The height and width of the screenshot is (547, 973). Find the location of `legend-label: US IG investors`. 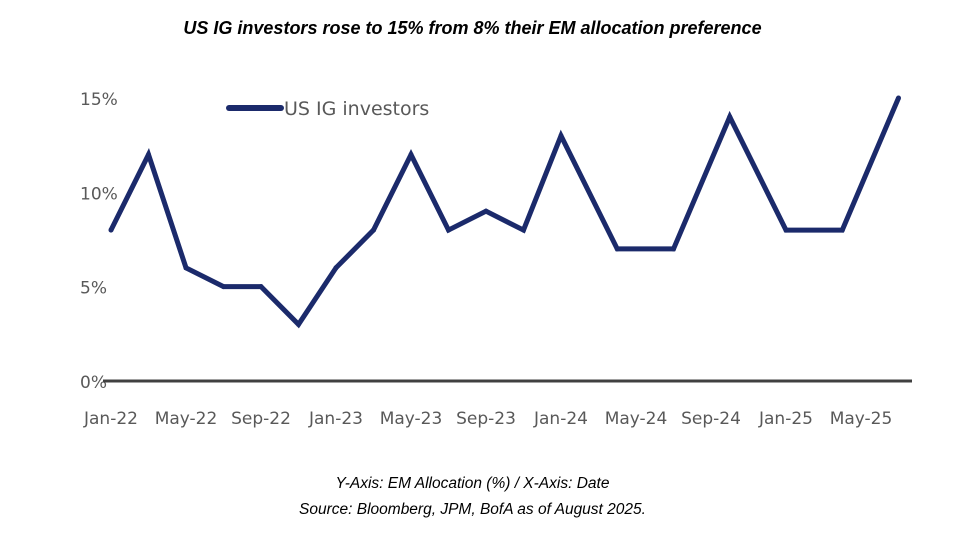

legend-label: US IG investors is located at coordinates (356, 109).